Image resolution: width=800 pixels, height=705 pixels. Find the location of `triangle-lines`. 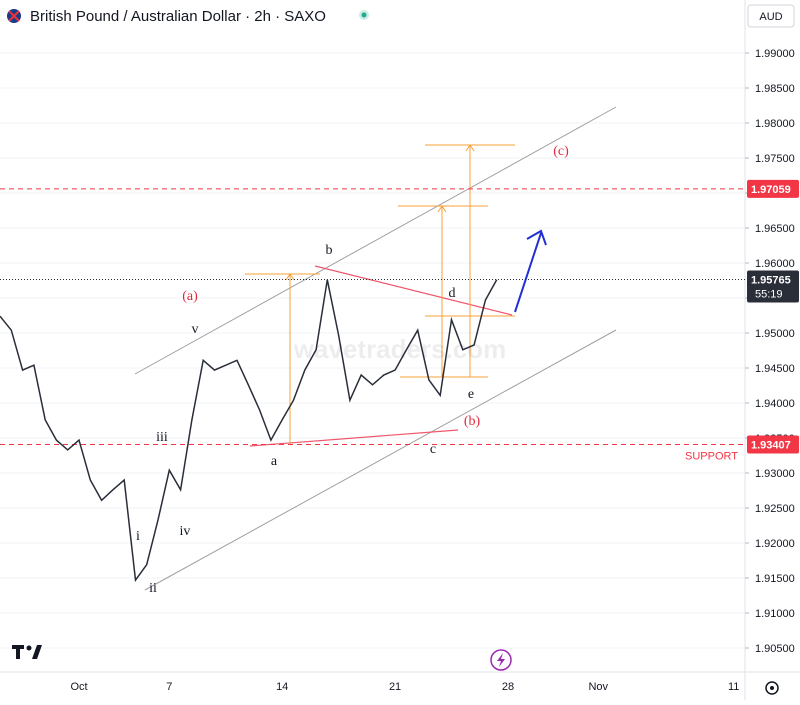

triangle-lines is located at coordinates (381, 356).